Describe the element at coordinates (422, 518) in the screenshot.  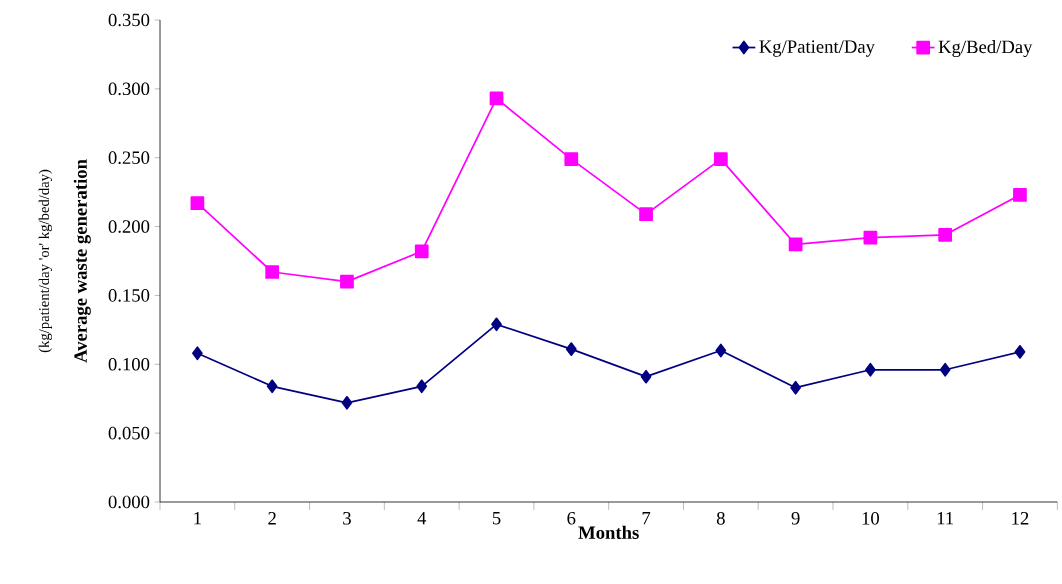
I see `x-tick-label: 4` at that location.